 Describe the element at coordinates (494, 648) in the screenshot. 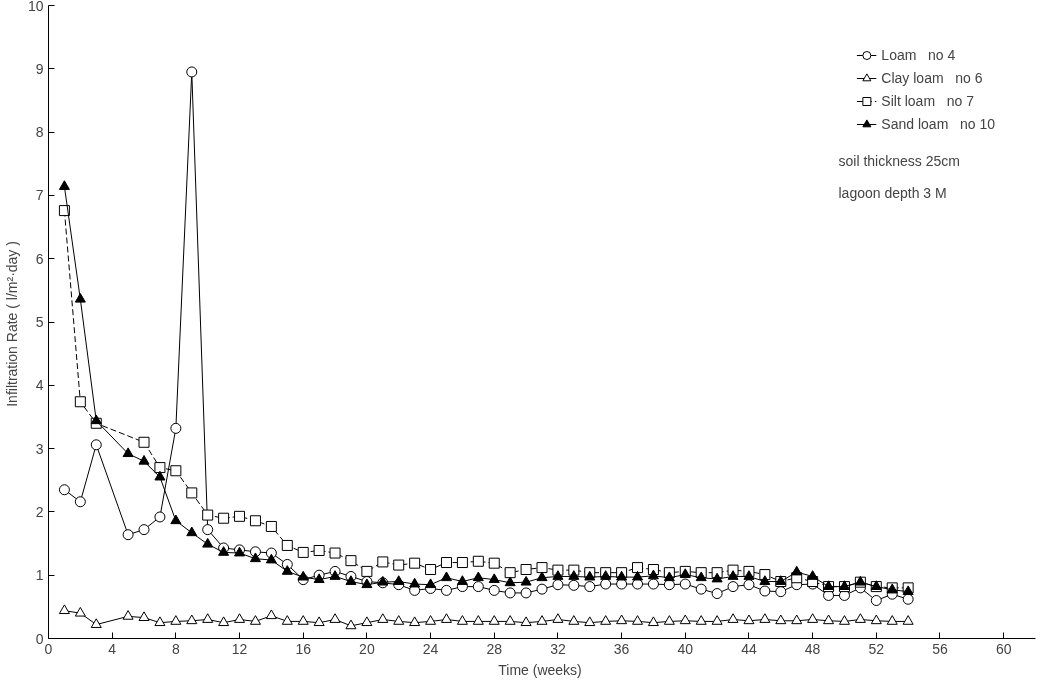

I see `x-tick-label: 28` at that location.